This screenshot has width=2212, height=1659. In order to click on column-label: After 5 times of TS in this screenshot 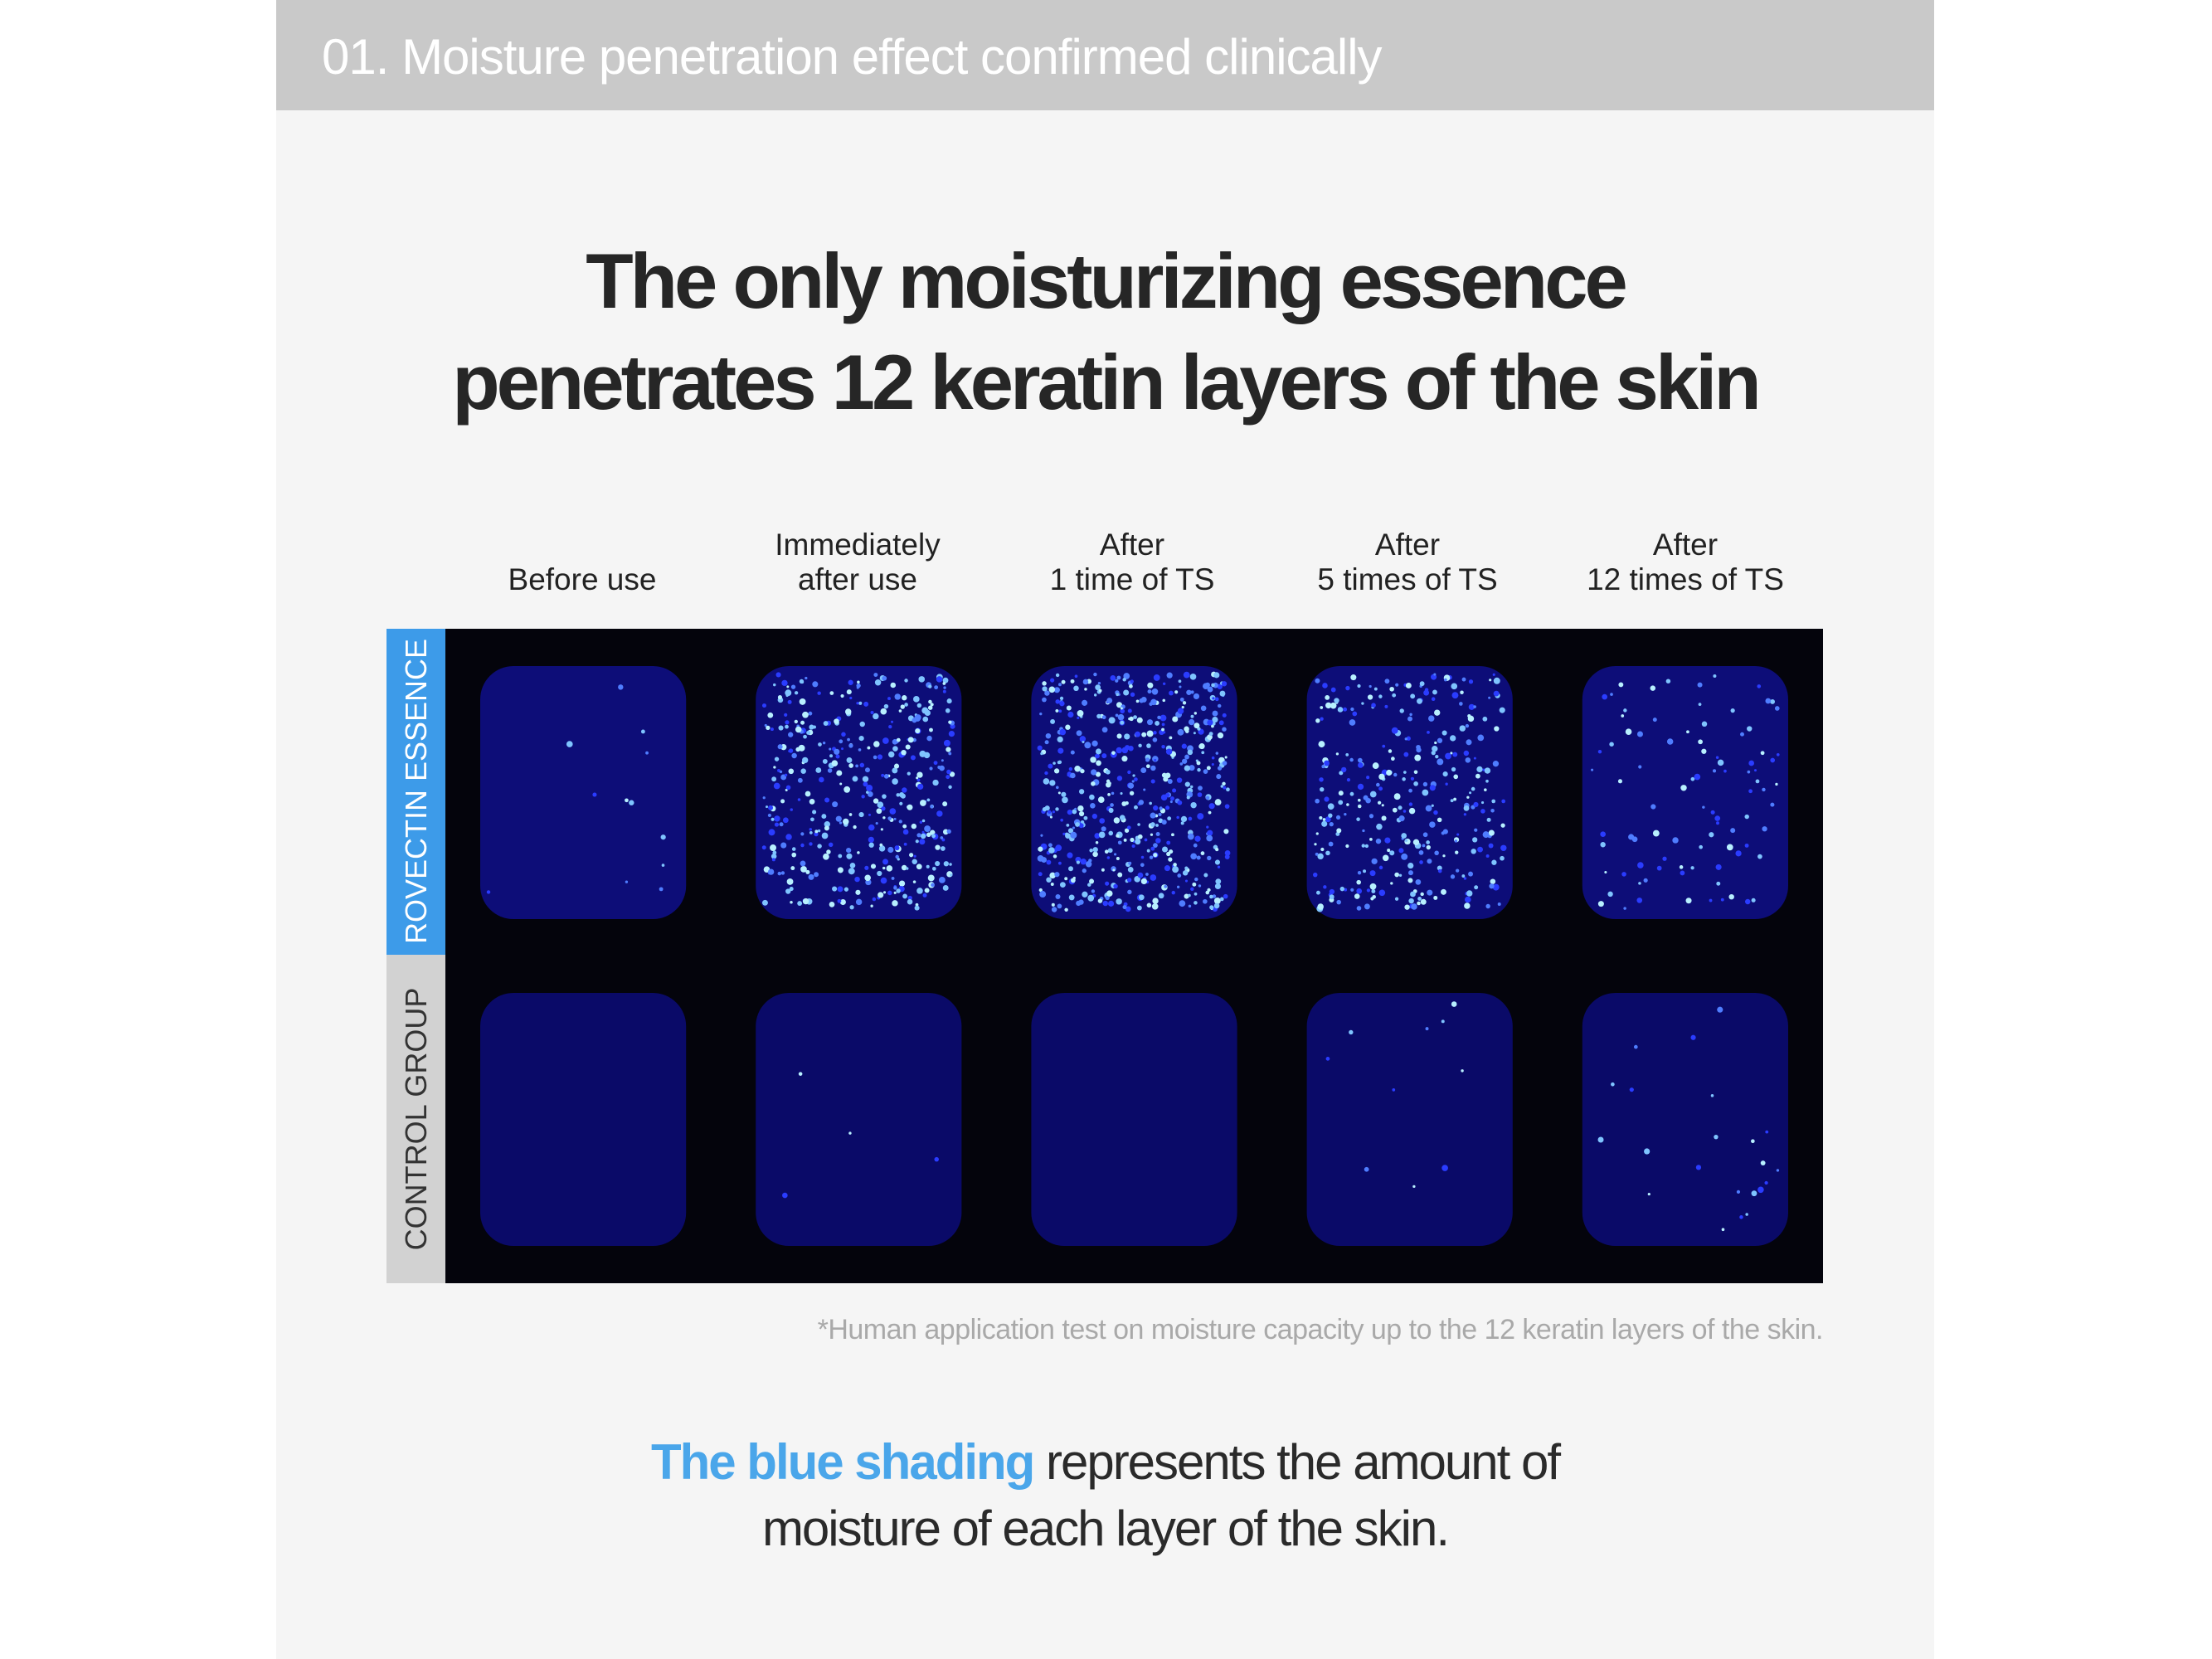, I will do `click(1407, 555)`.